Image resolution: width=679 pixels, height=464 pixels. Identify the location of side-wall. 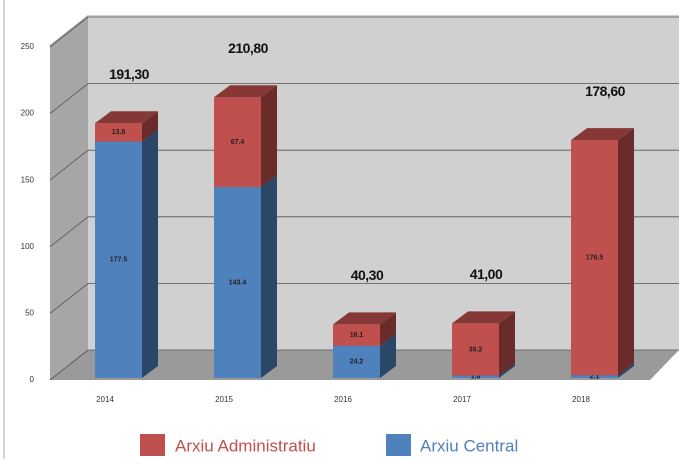
(69, 197).